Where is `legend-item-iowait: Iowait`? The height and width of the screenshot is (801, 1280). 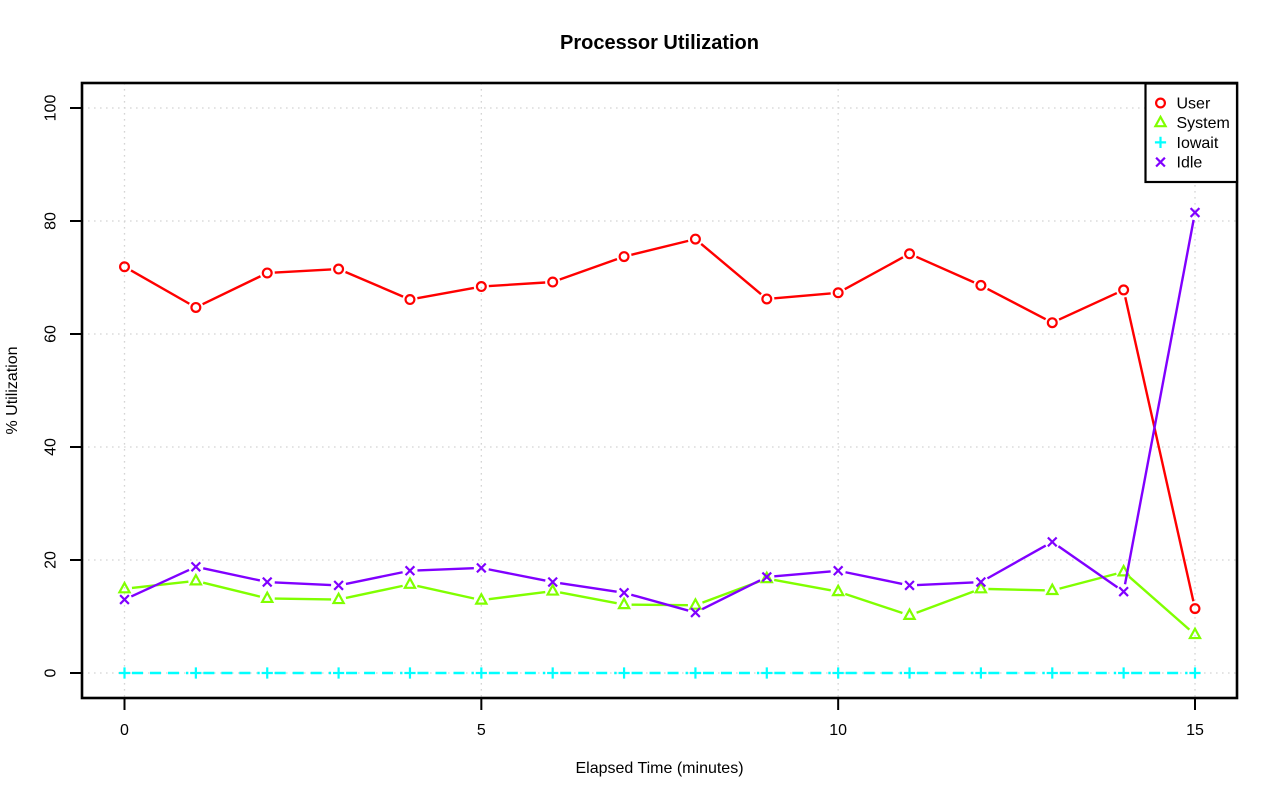
legend-item-iowait: Iowait is located at coordinates (1186, 143).